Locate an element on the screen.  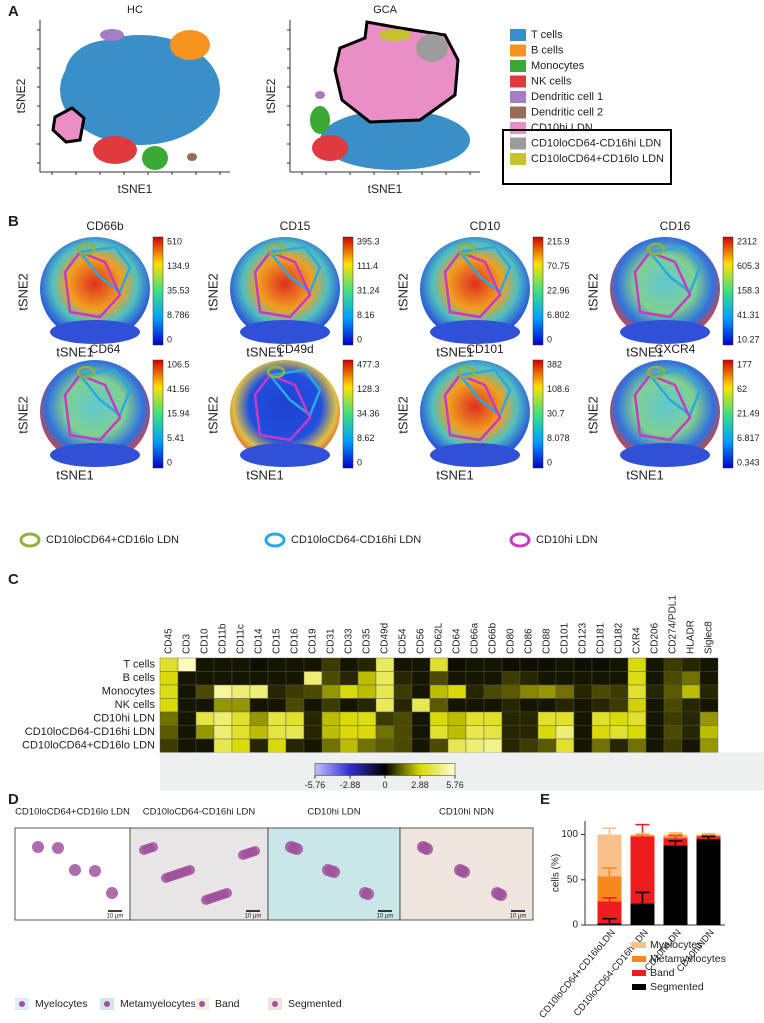
column-label: CD19 is located at coordinates (313, 641).